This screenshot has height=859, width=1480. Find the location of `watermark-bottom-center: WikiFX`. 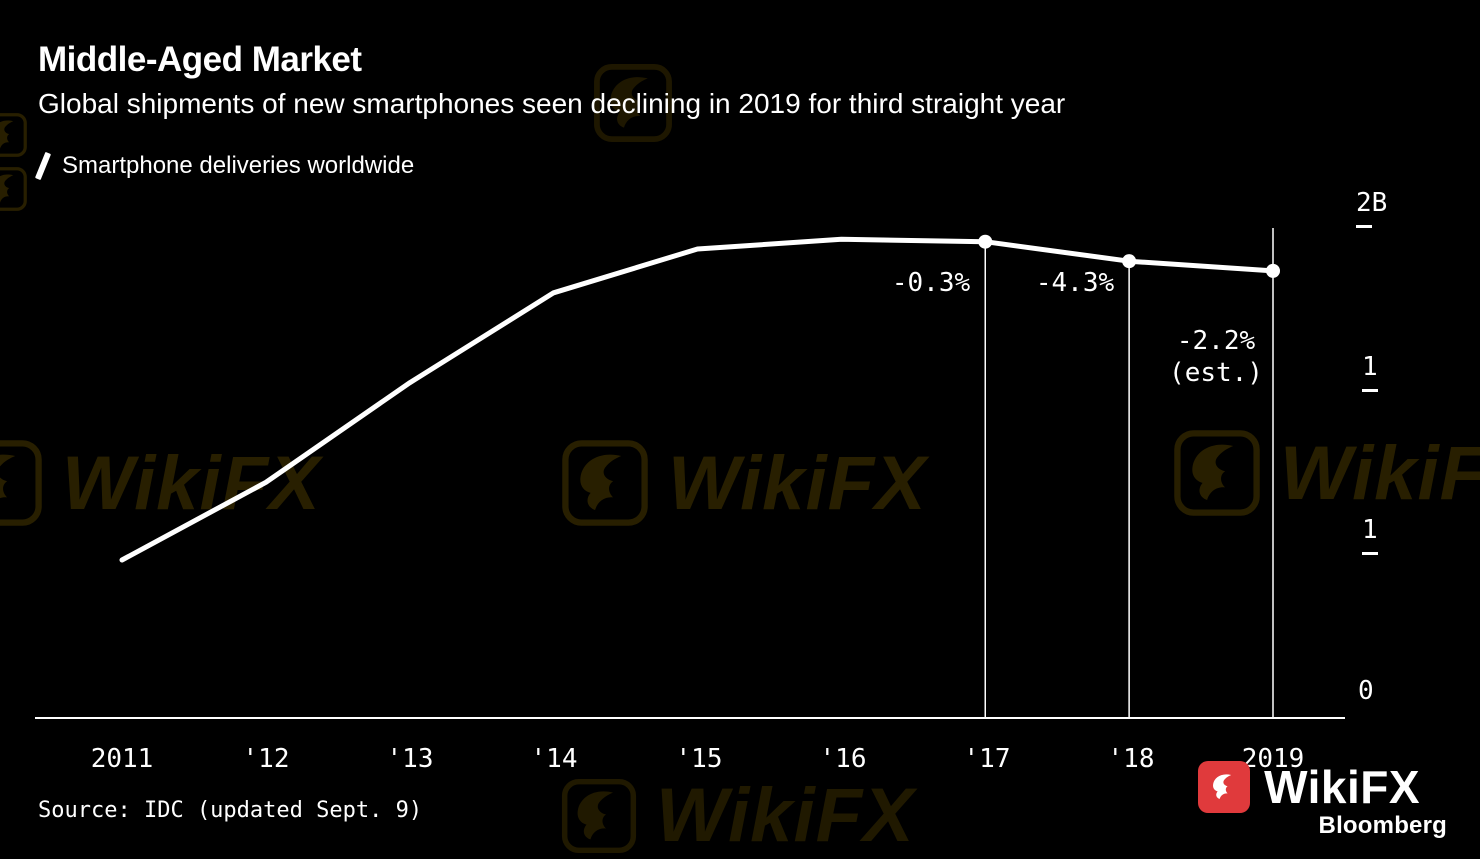

watermark-bottom-center: WikiFX is located at coordinates (737, 815).